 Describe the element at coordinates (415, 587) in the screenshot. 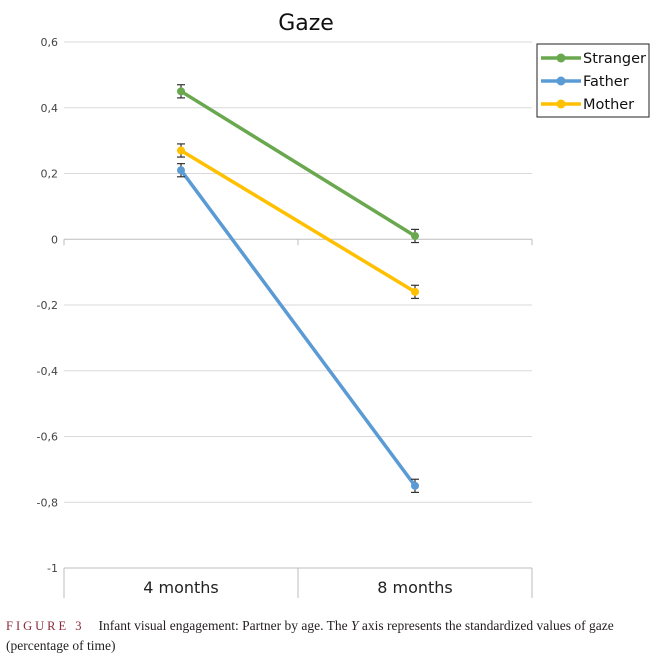

I see `x-tick-label: 8 months` at that location.